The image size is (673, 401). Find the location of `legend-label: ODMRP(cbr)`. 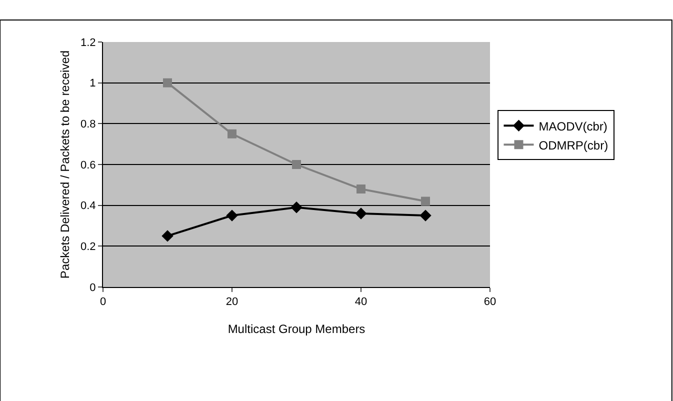

legend-label: ODMRP(cbr) is located at coordinates (573, 145).